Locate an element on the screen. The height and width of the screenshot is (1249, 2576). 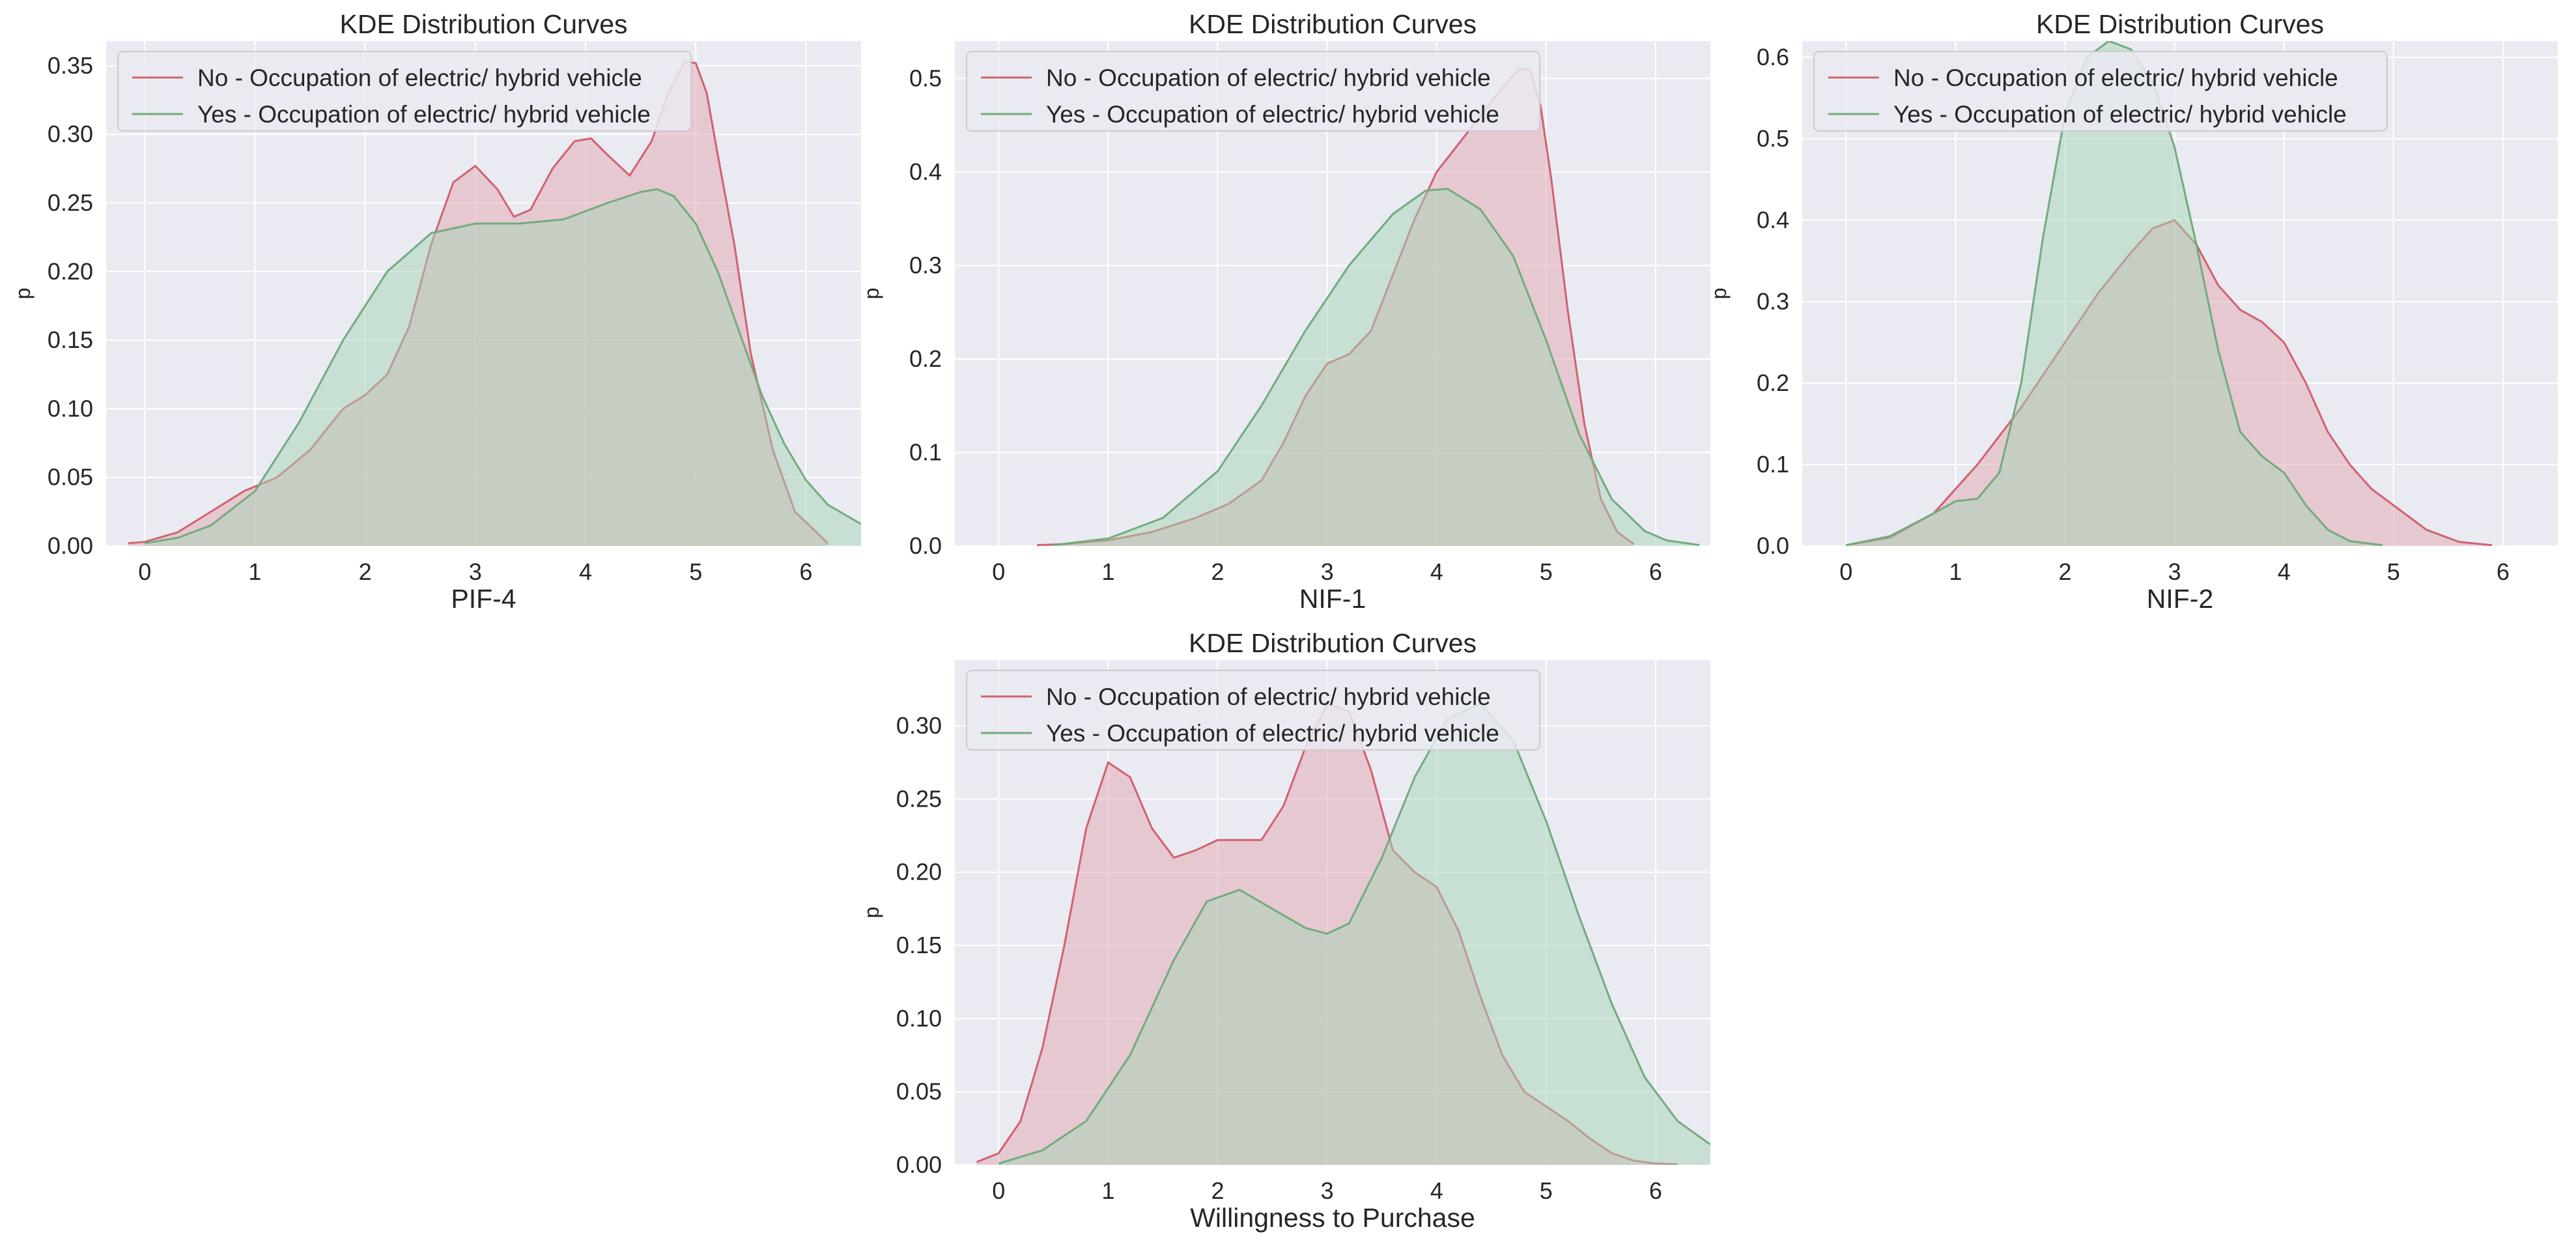
y-tick-label: 0.35 is located at coordinates (70, 65).